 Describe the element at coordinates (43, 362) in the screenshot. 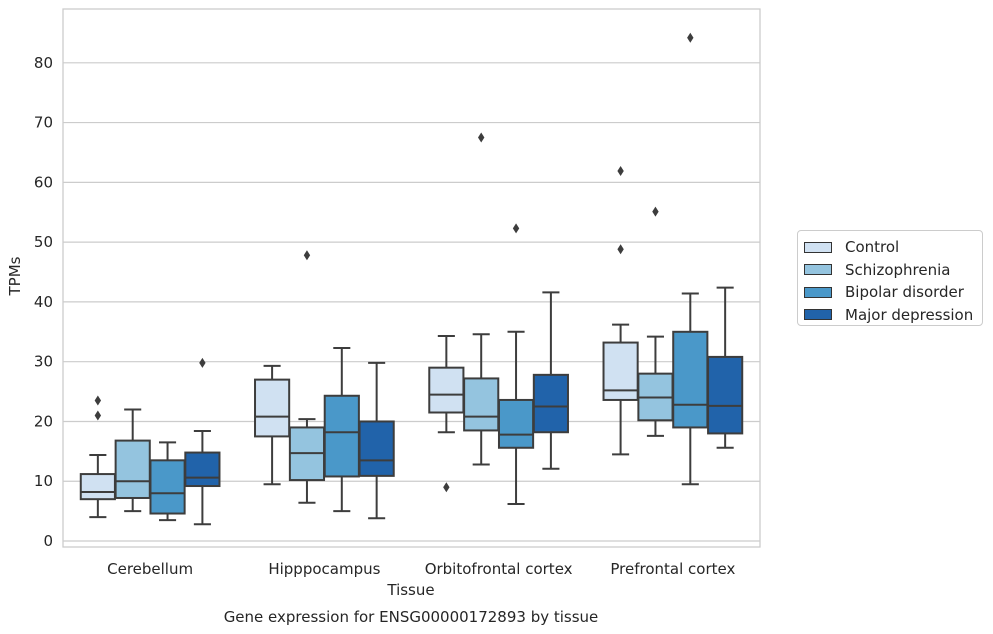

I see `y-tick-label: 30` at that location.